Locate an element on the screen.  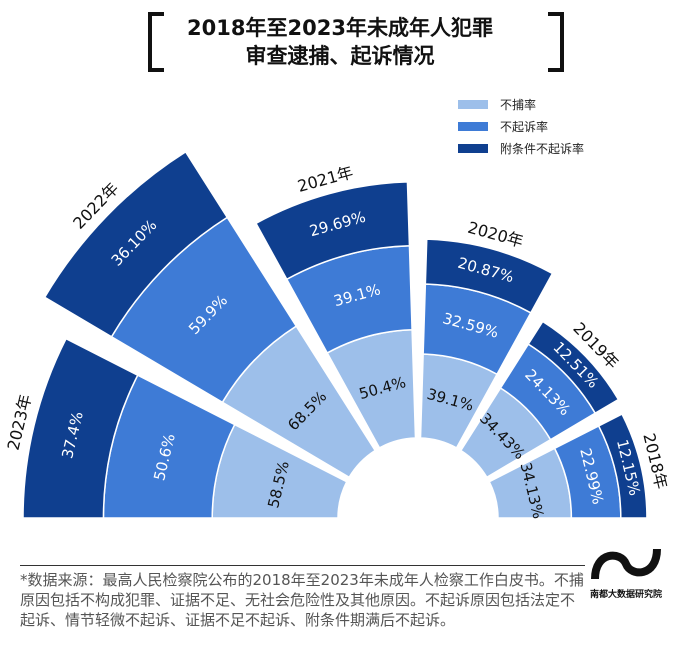
logo: 南都大数据研究院 is located at coordinates (626, 572).